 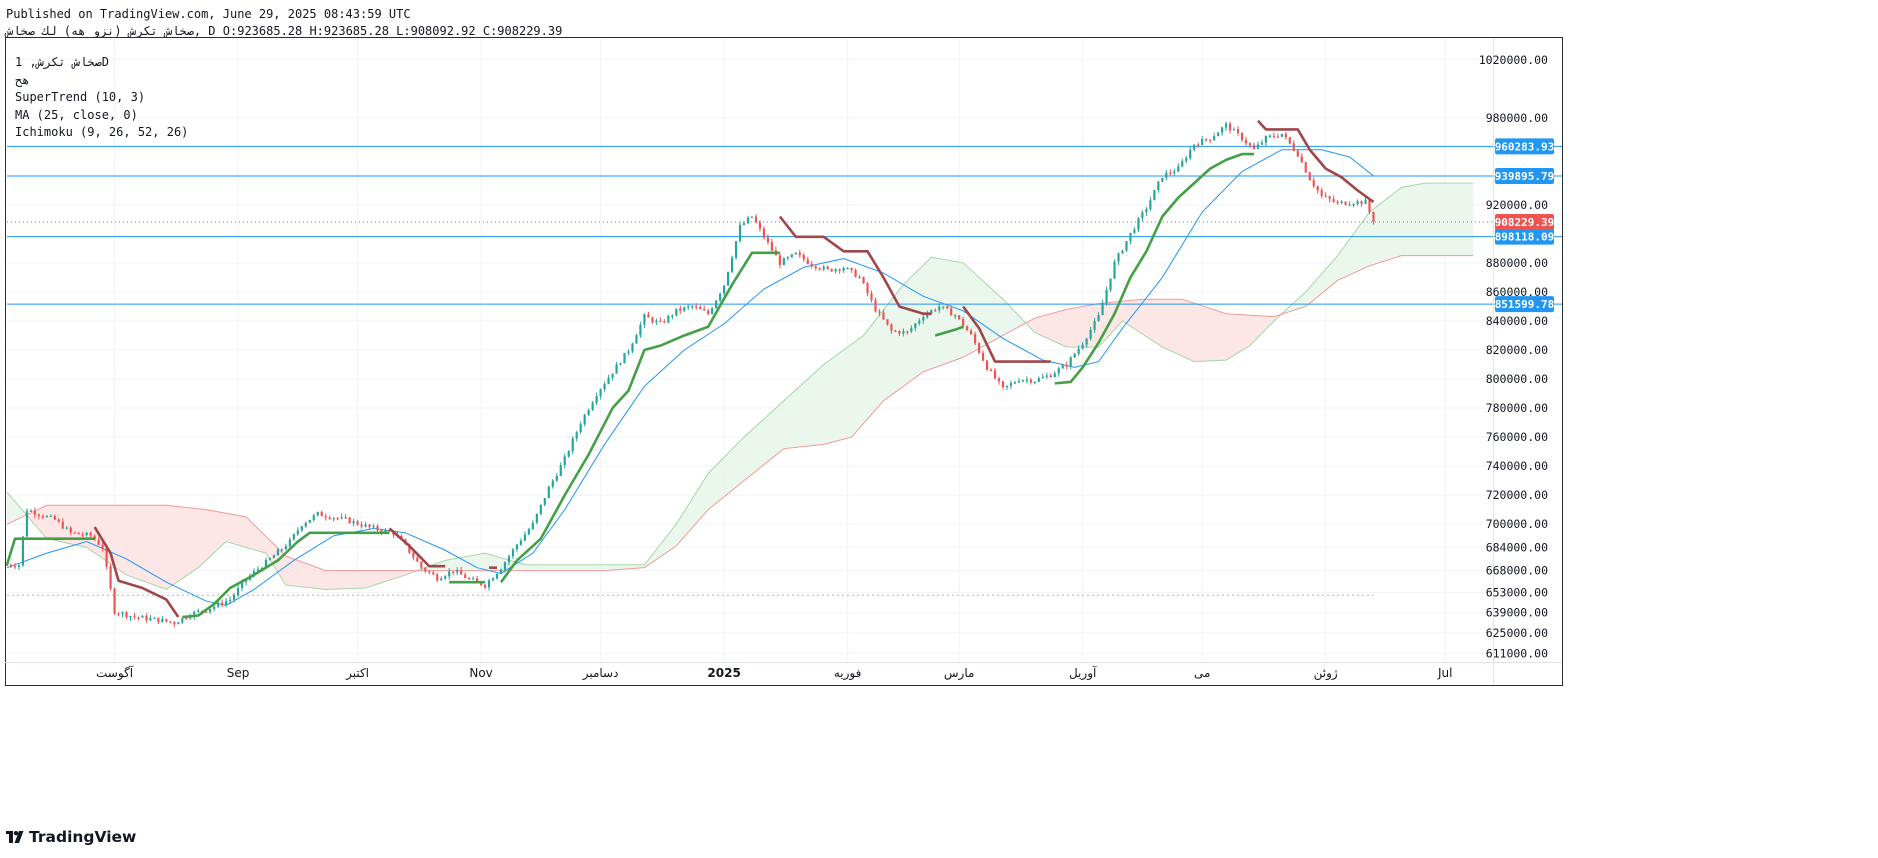 I want to click on legend-supertrend: SuperTrend (10, 3), so click(x=80, y=97).